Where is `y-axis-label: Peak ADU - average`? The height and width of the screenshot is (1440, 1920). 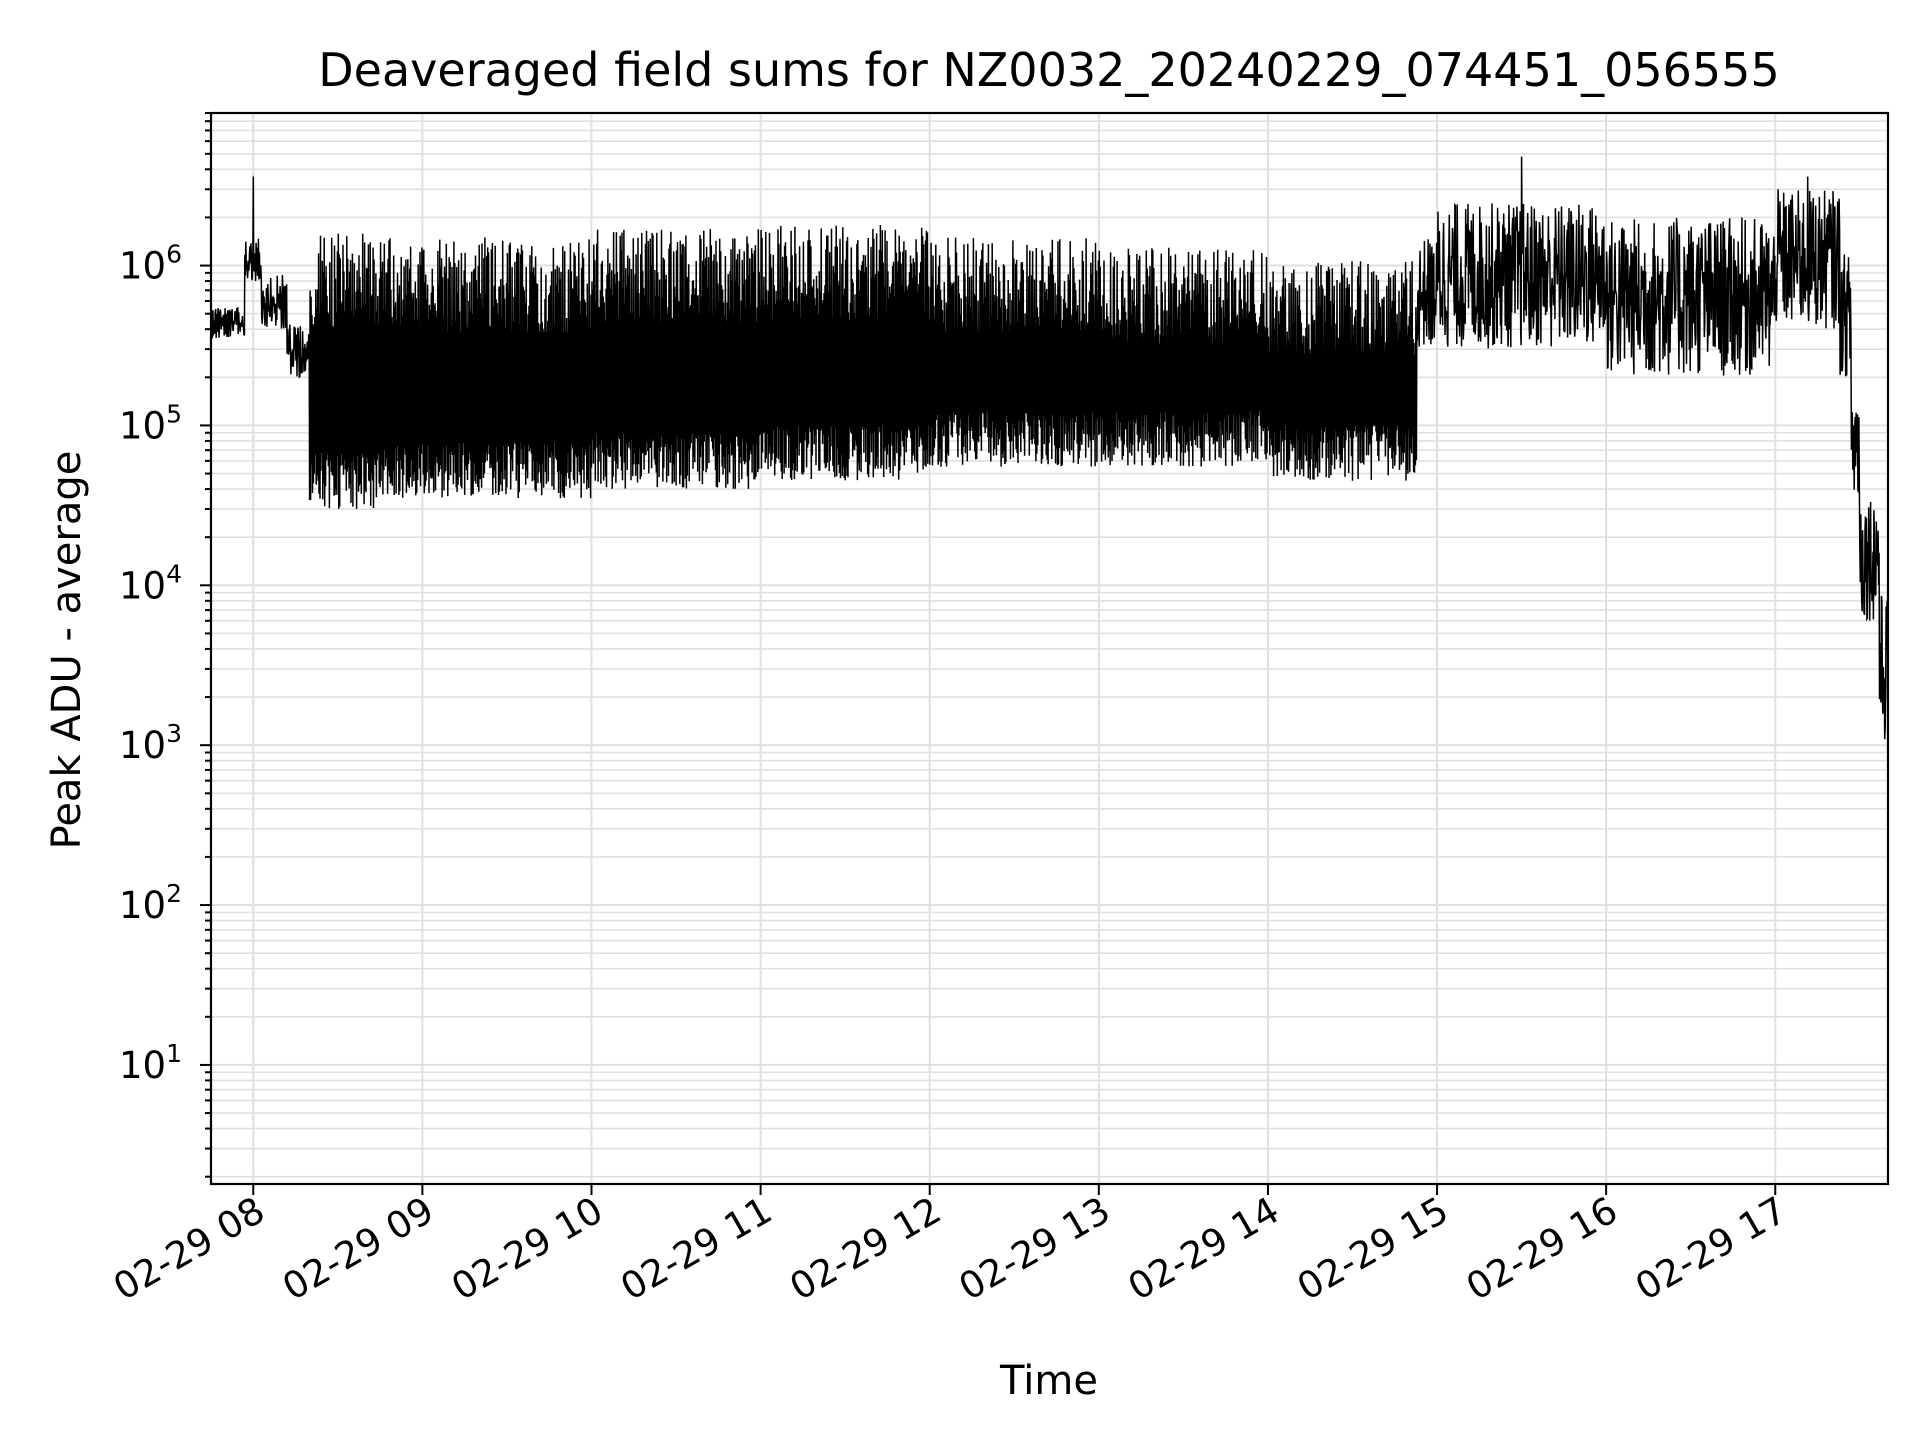
y-axis-label: Peak ADU - average is located at coordinates (67, 650).